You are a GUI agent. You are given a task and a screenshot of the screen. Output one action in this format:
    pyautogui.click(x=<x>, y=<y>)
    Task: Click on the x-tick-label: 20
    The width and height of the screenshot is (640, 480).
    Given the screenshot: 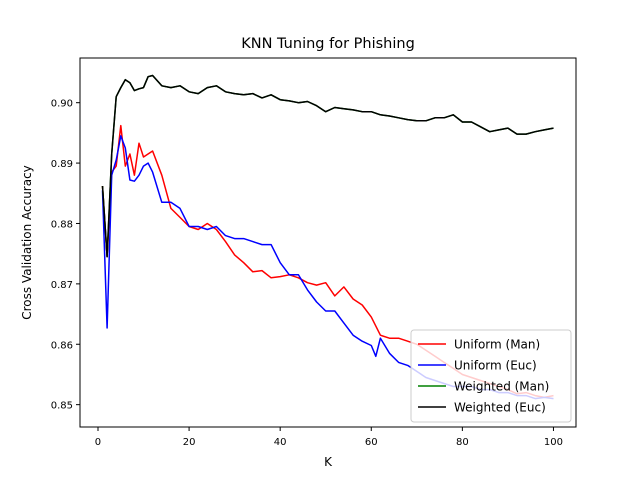 What is the action you would take?
    pyautogui.click(x=189, y=442)
    